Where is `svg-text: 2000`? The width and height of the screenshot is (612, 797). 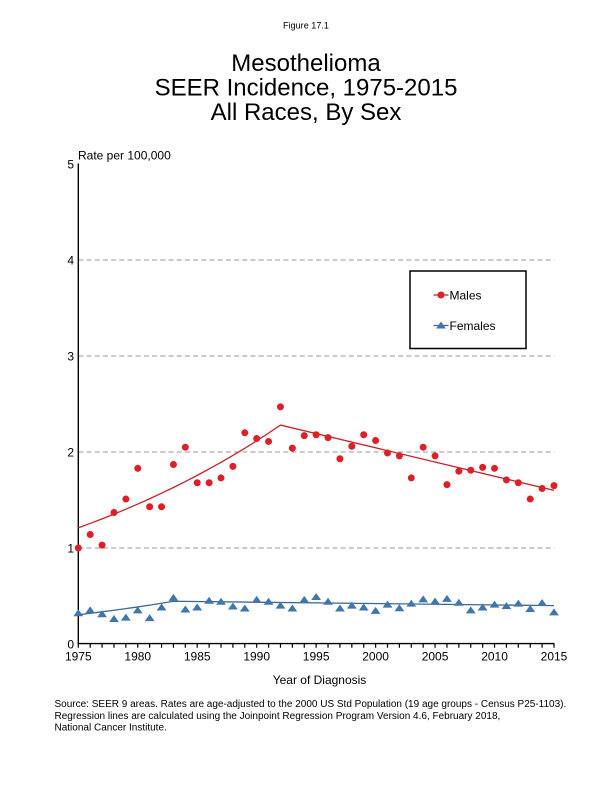
svg-text: 2000 is located at coordinates (375, 657).